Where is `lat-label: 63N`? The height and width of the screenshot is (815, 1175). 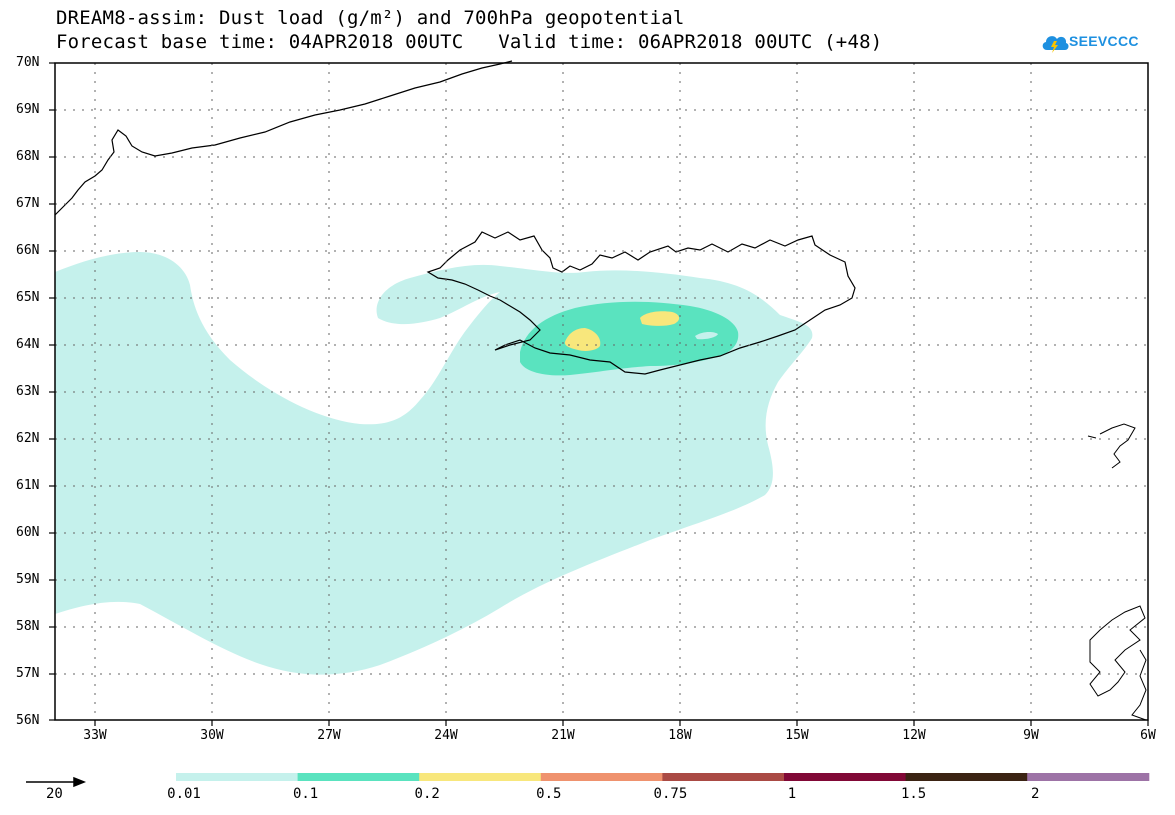 lat-label: 63N is located at coordinates (28, 391).